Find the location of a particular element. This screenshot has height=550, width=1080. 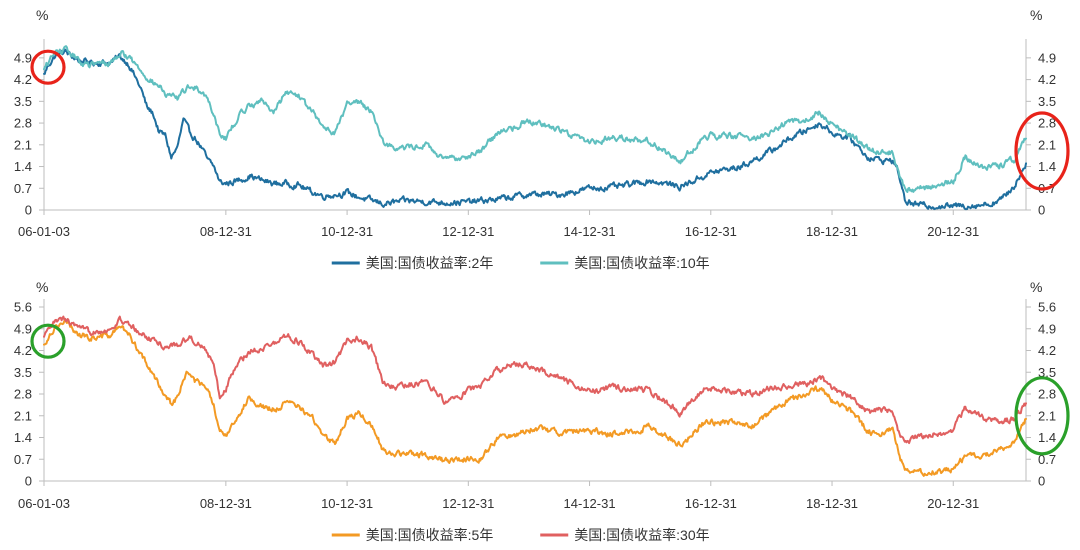

y-tick-left: 5.6 is located at coordinates (23, 307).